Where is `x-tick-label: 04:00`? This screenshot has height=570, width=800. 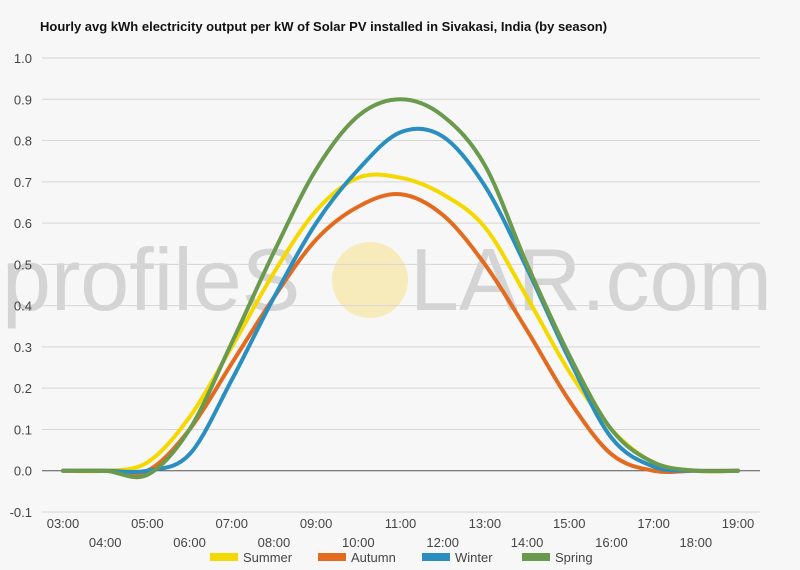
x-tick-label: 04:00 is located at coordinates (105, 542).